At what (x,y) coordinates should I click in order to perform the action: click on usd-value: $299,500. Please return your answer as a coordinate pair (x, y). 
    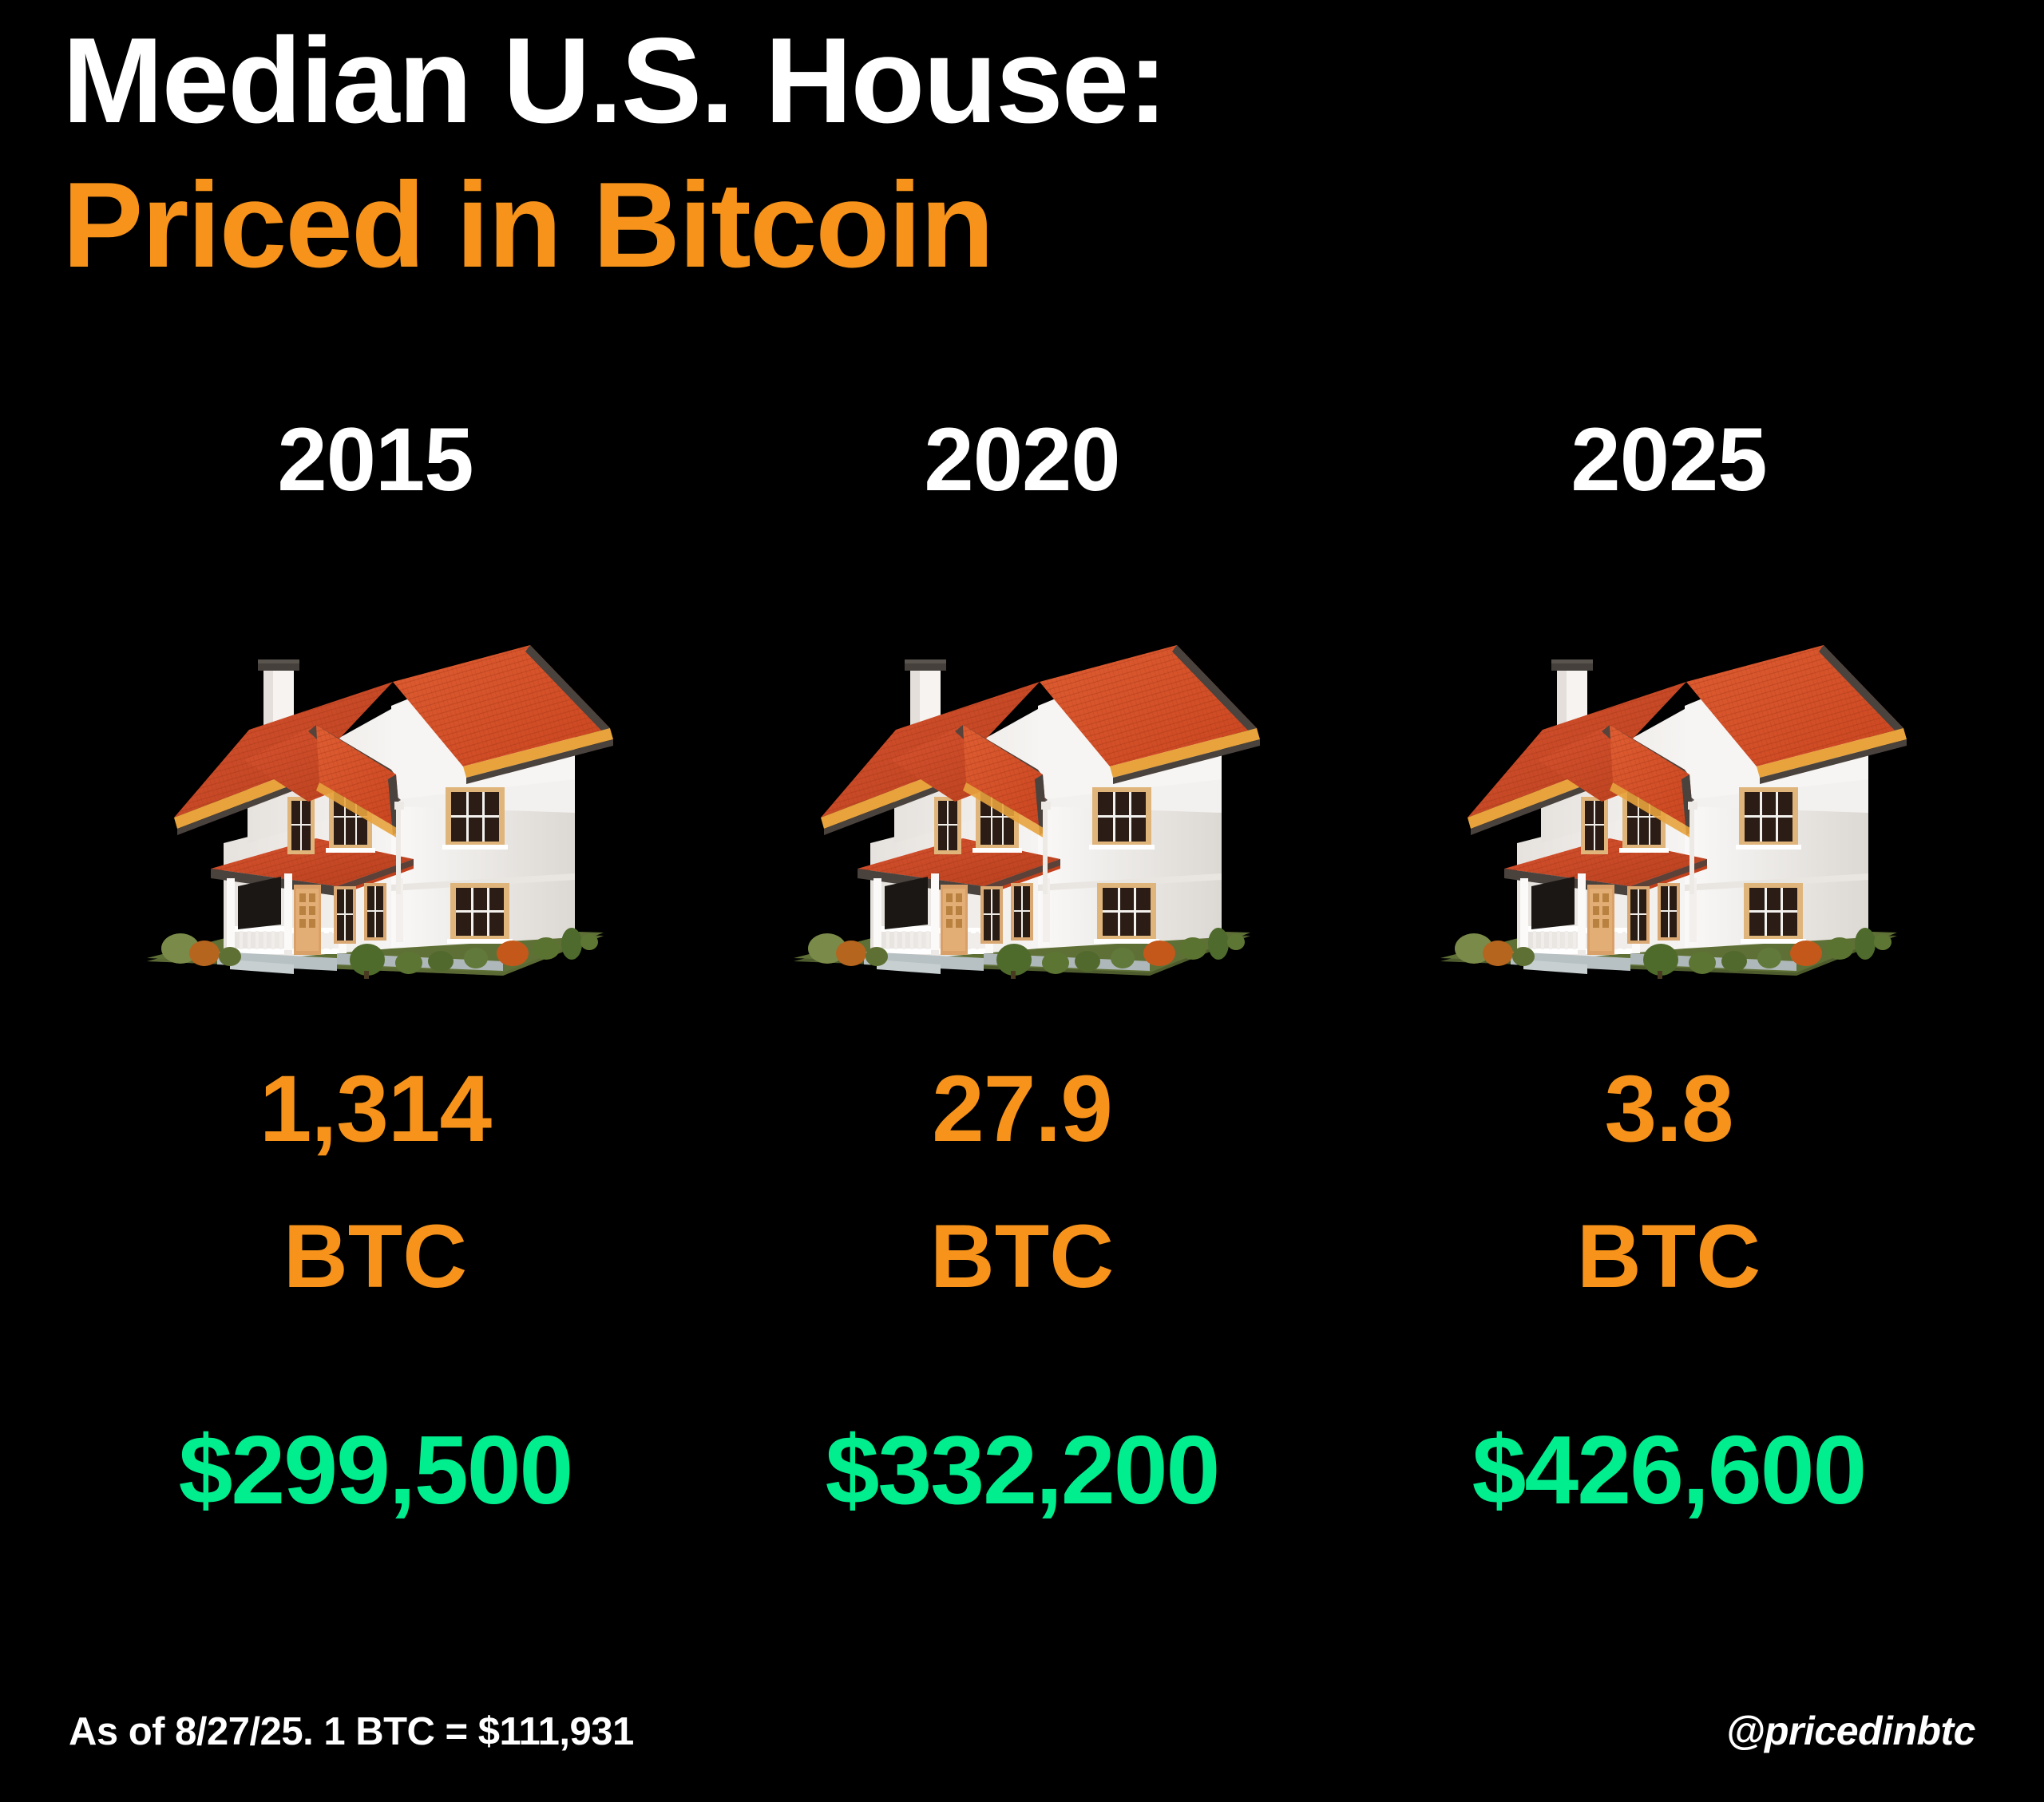
    Looking at the image, I should click on (376, 1470).